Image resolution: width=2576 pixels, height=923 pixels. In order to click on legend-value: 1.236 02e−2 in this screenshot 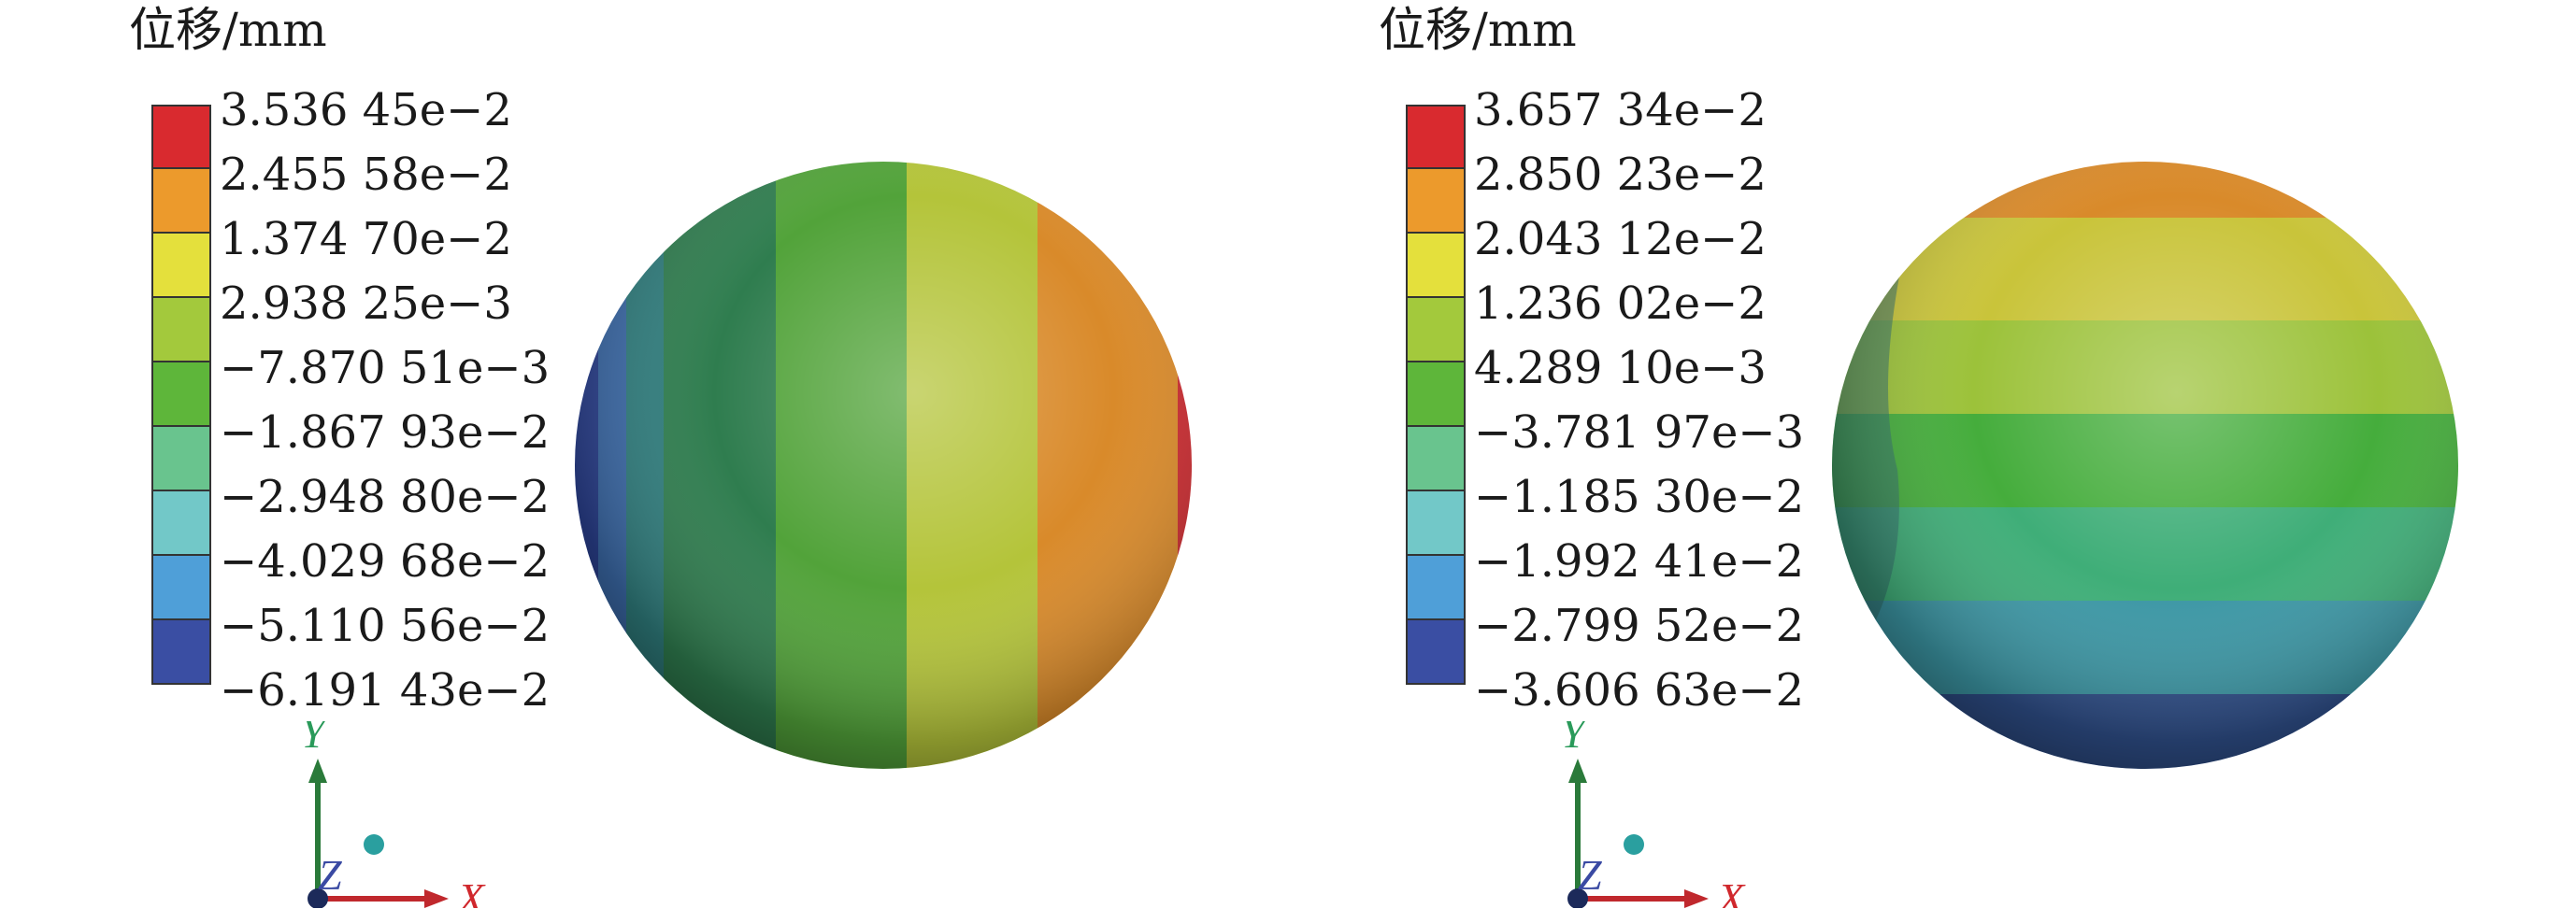, I will do `click(1620, 303)`.